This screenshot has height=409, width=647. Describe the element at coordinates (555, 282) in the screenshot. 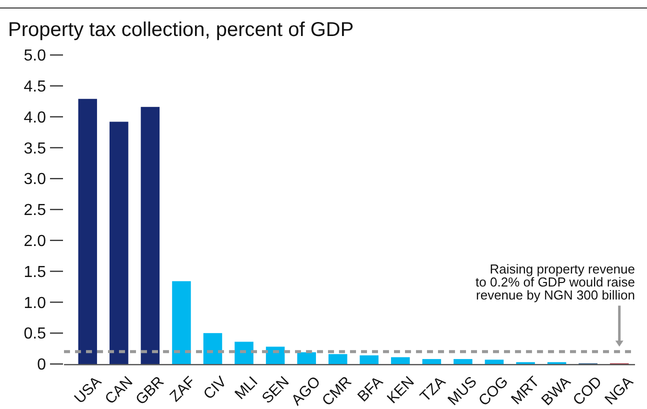

I see `annotation: Raising property revenue to 0.2% of GDP would raise revenue by NGN 300 billion` at that location.